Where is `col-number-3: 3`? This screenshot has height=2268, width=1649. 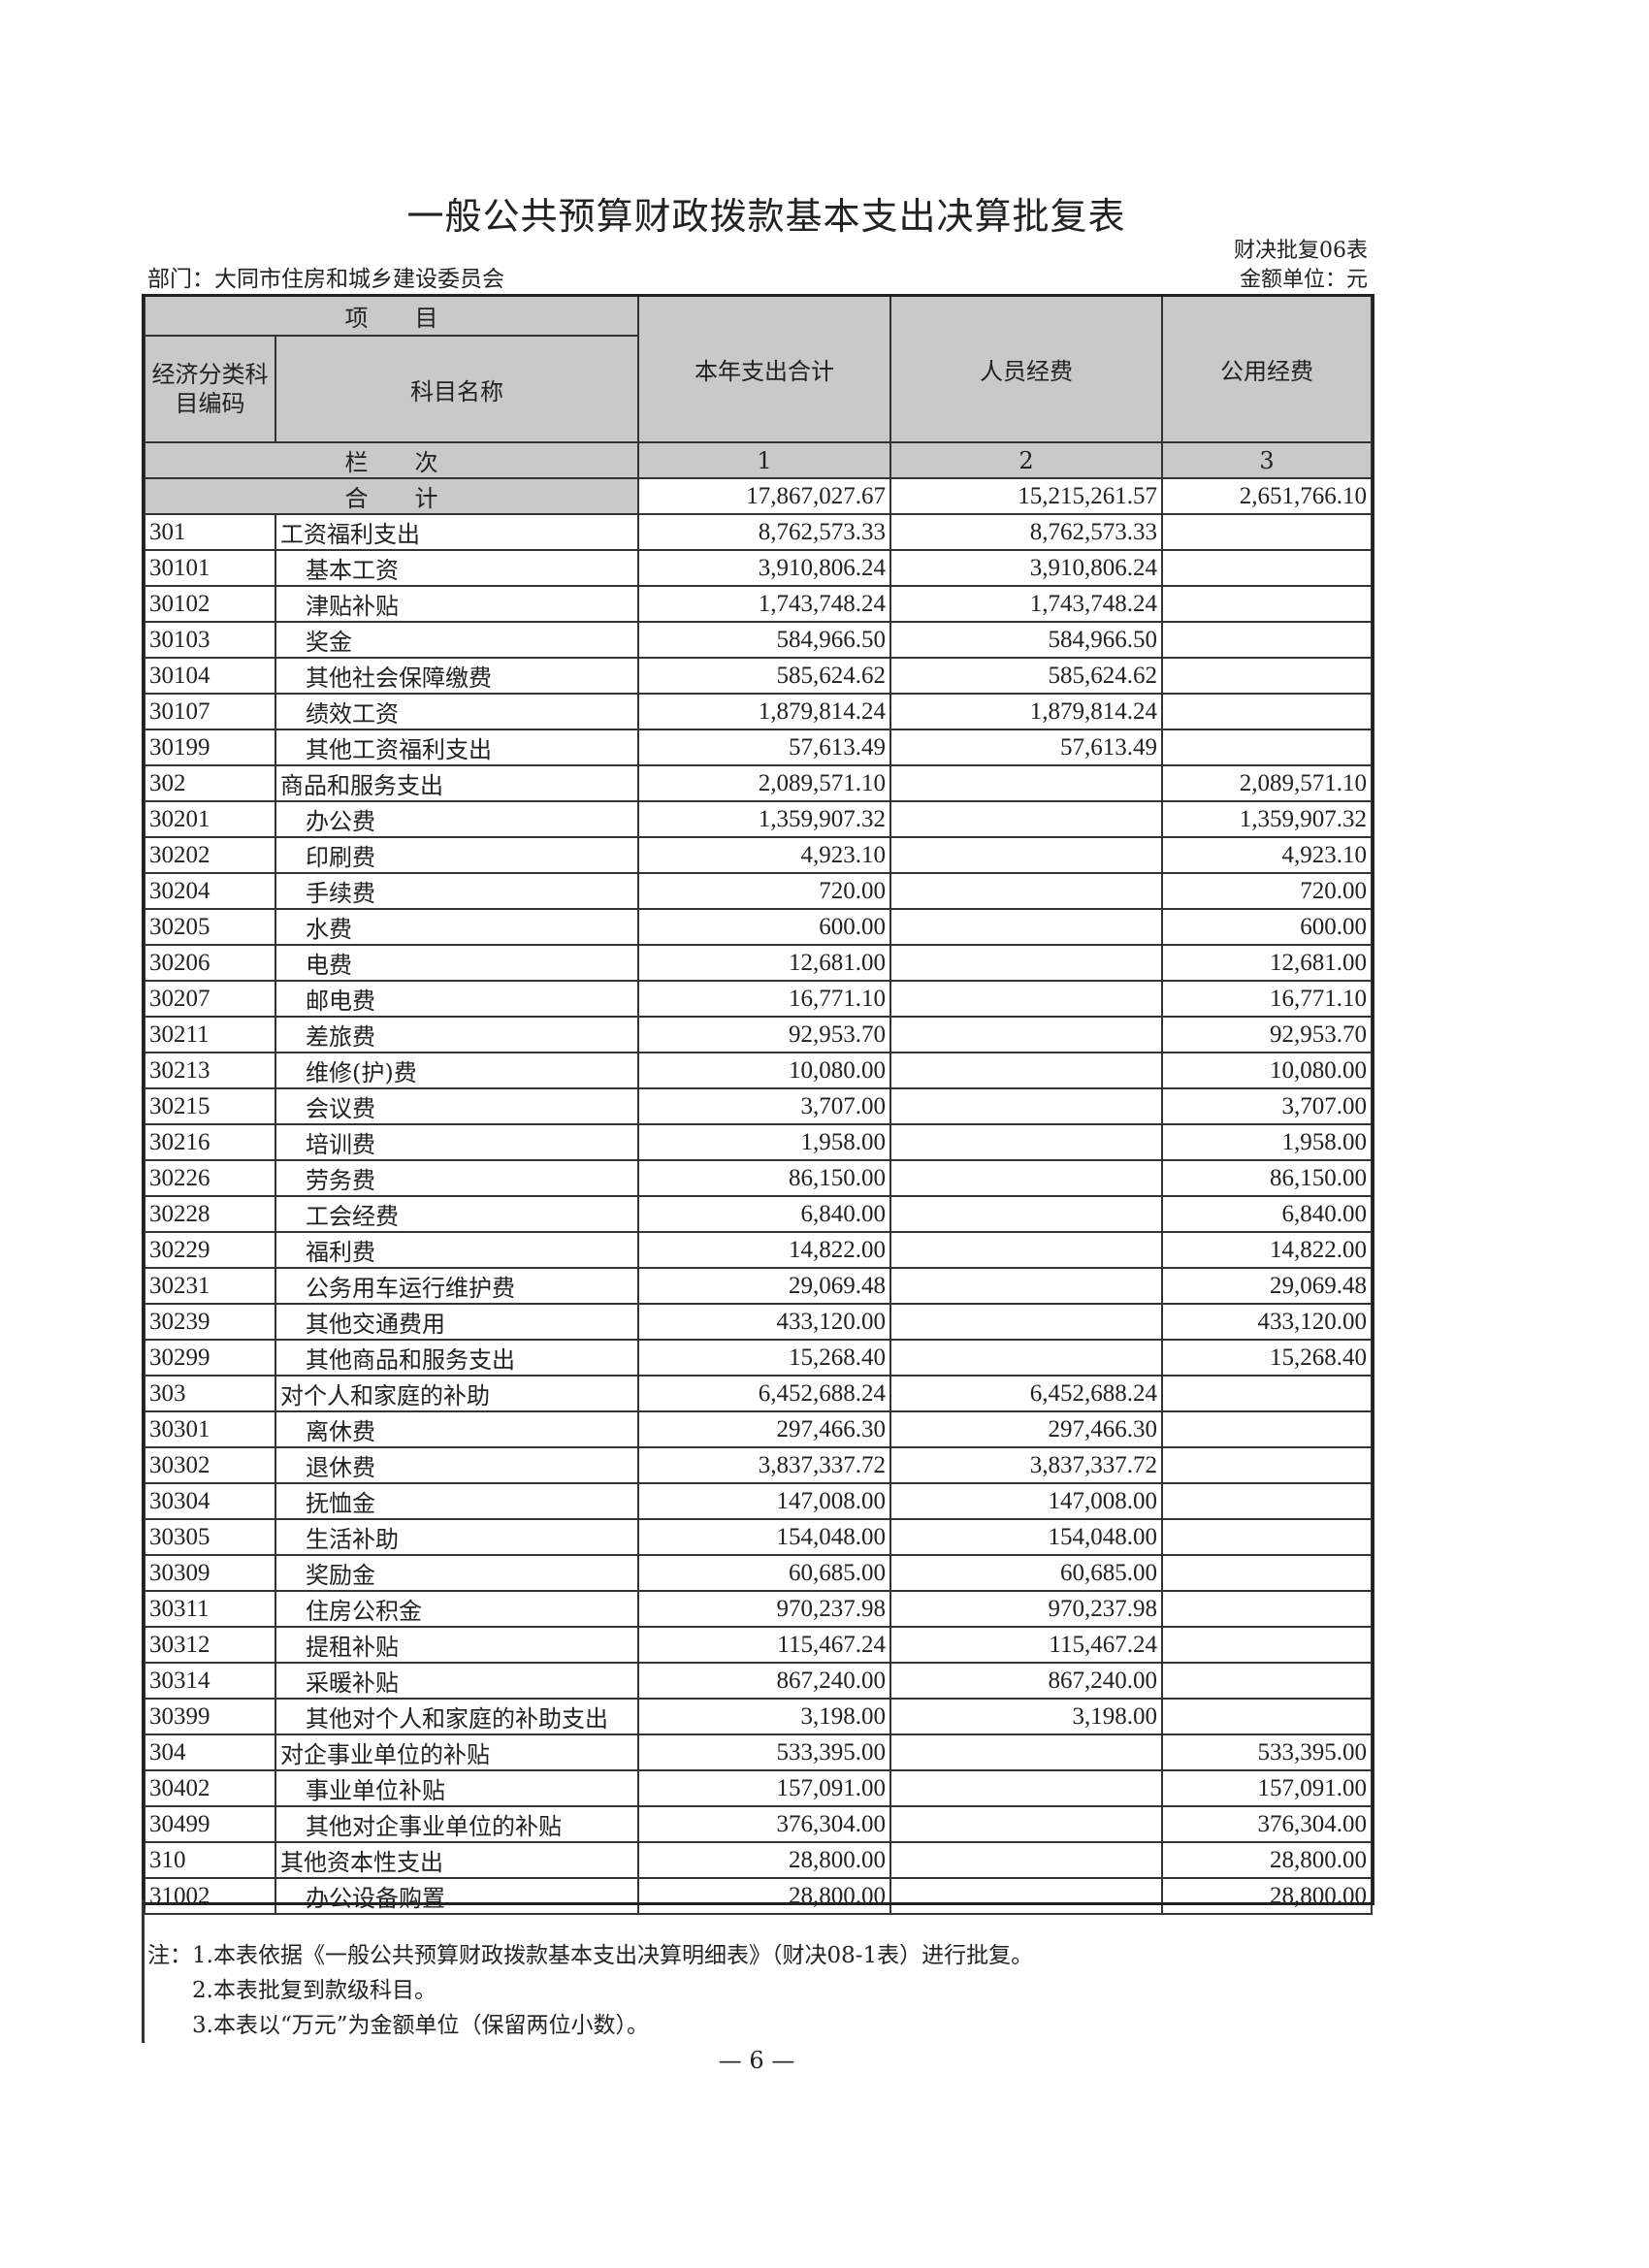 col-number-3: 3 is located at coordinates (1267, 460).